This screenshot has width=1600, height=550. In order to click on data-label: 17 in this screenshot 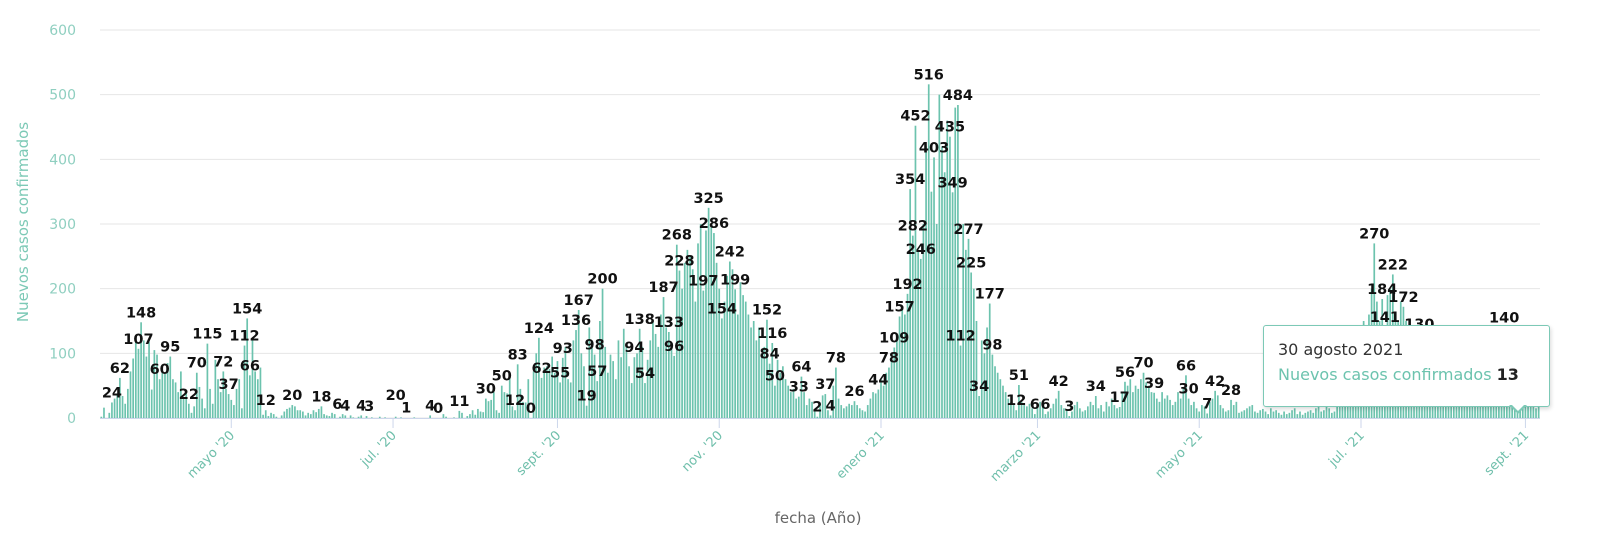, I will do `click(1120, 398)`.